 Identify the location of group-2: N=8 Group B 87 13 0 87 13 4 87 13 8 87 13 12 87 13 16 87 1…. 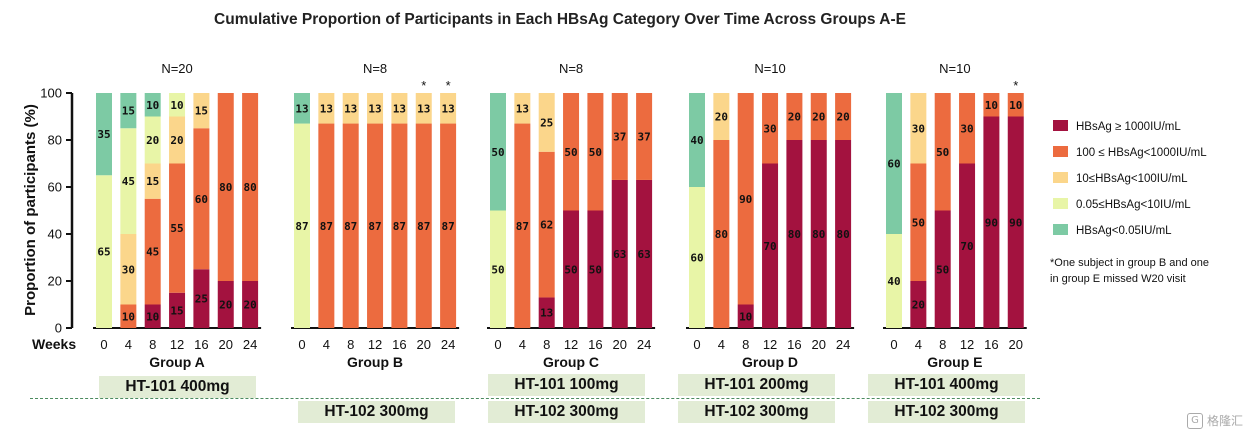
(375, 215).